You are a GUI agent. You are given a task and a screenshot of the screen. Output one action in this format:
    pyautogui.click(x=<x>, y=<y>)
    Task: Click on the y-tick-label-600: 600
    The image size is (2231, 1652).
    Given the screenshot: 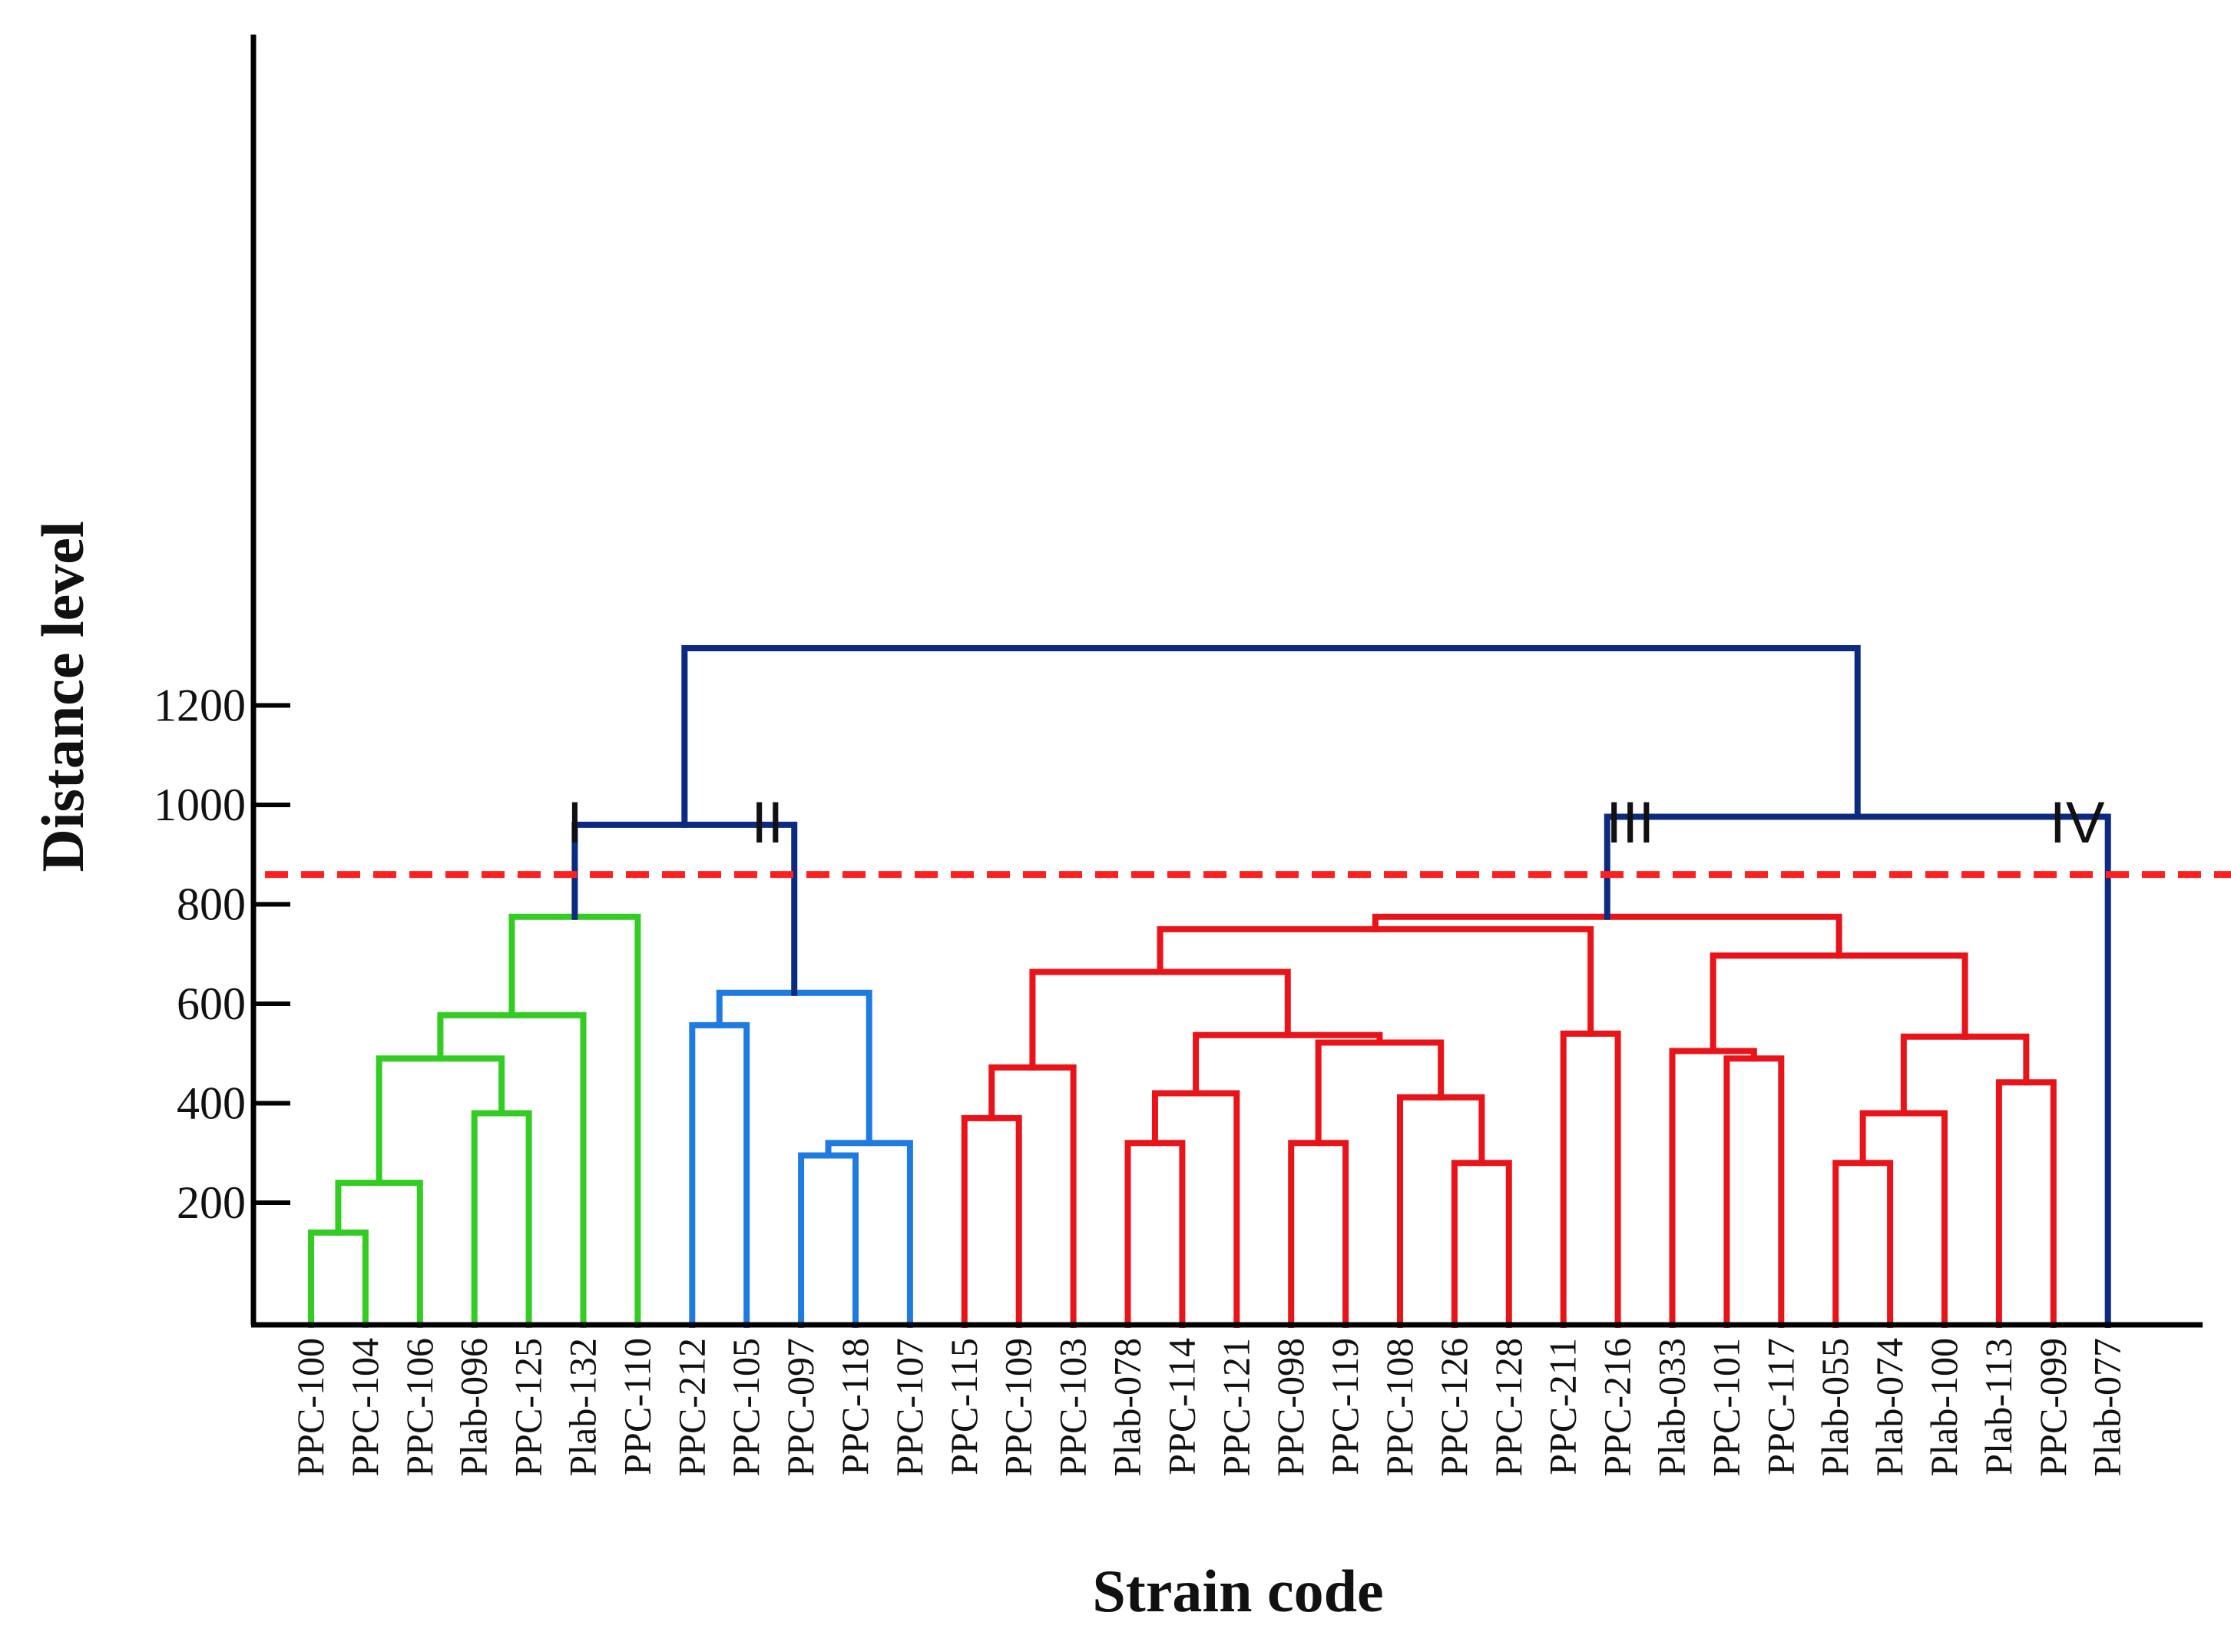 What is the action you would take?
    pyautogui.click(x=211, y=1004)
    